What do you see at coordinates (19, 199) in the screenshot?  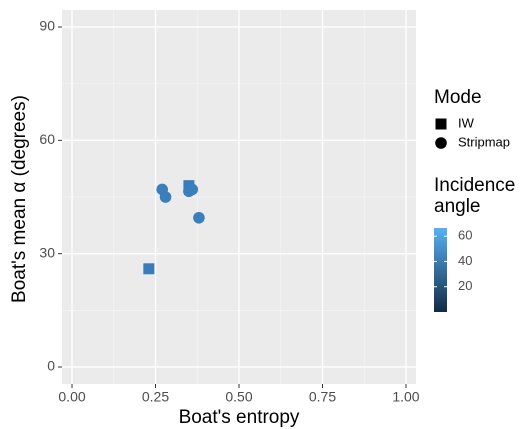 I see `y-axis-label: Boat's mean α (degrees)` at bounding box center [19, 199].